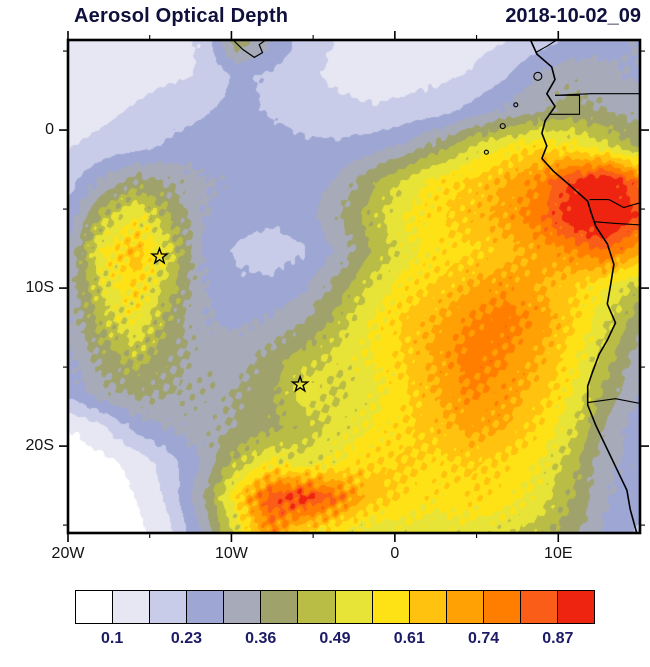 Image resolution: width=650 pixels, height=667 pixels. I want to click on colorbar-tick-label: 0.49, so click(335, 638).